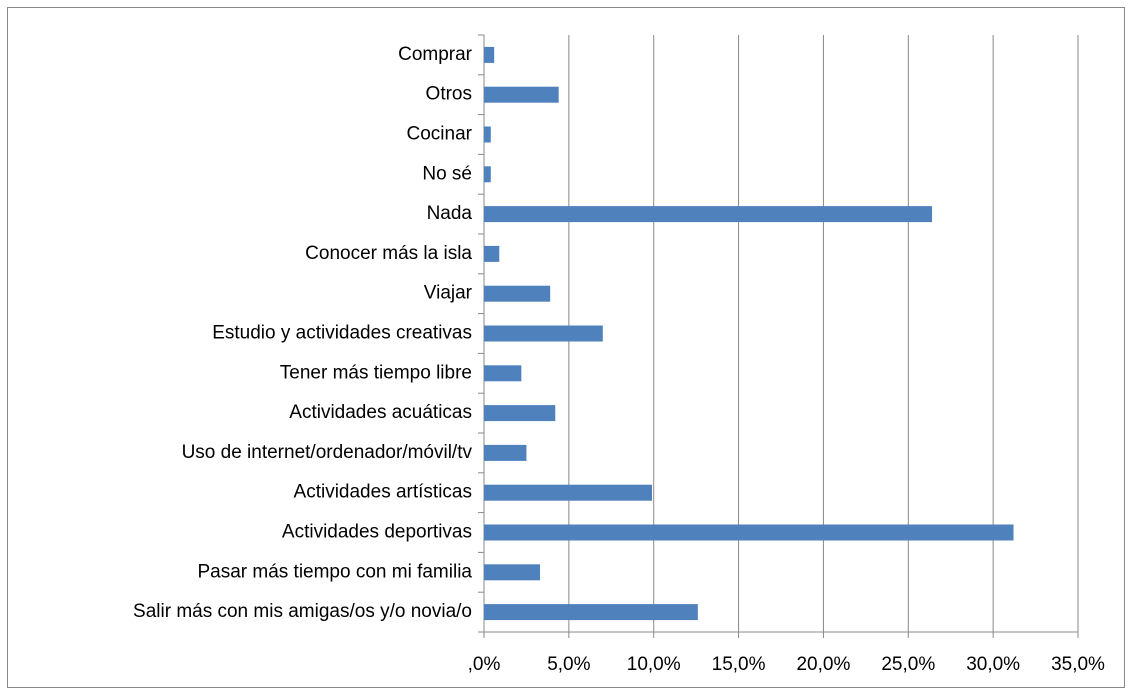 The width and height of the screenshot is (1133, 695). What do you see at coordinates (342, 333) in the screenshot?
I see `y-tick-label: Estudio y actividades creativas` at bounding box center [342, 333].